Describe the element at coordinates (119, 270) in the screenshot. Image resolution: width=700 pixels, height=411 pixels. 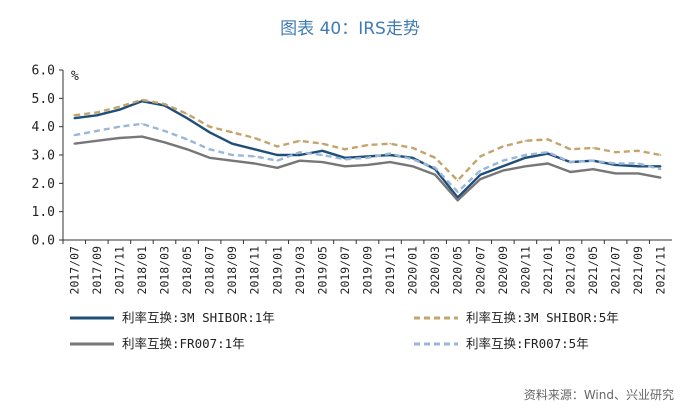
I see `x-tick-label: 2017/11` at that location.